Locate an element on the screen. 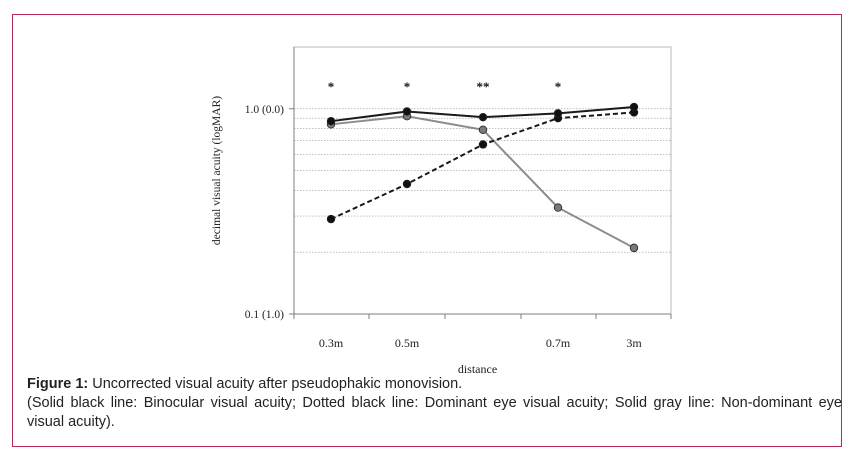 Image resolution: width=858 pixels, height=463 pixels. x-tick-label: 0.7m is located at coordinates (558, 343).